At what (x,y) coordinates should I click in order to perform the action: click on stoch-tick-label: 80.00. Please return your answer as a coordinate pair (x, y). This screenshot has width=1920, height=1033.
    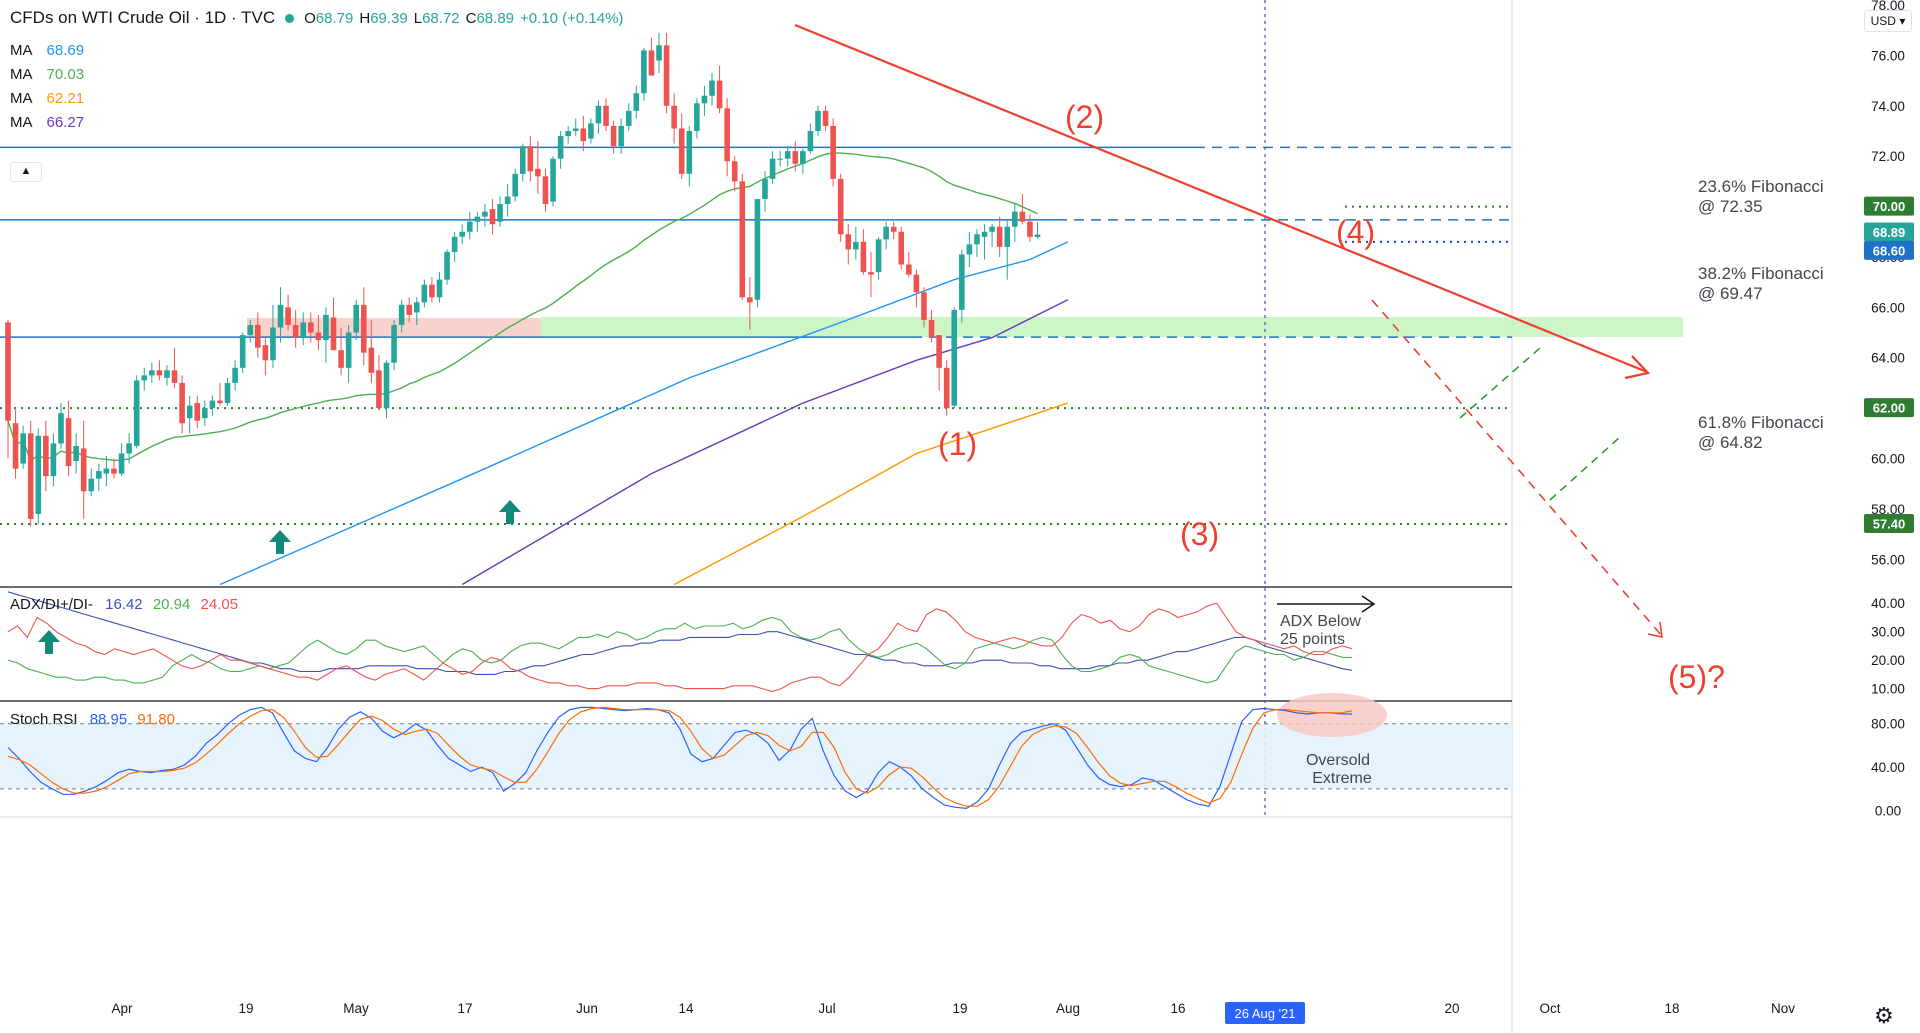
    Looking at the image, I should click on (1888, 724).